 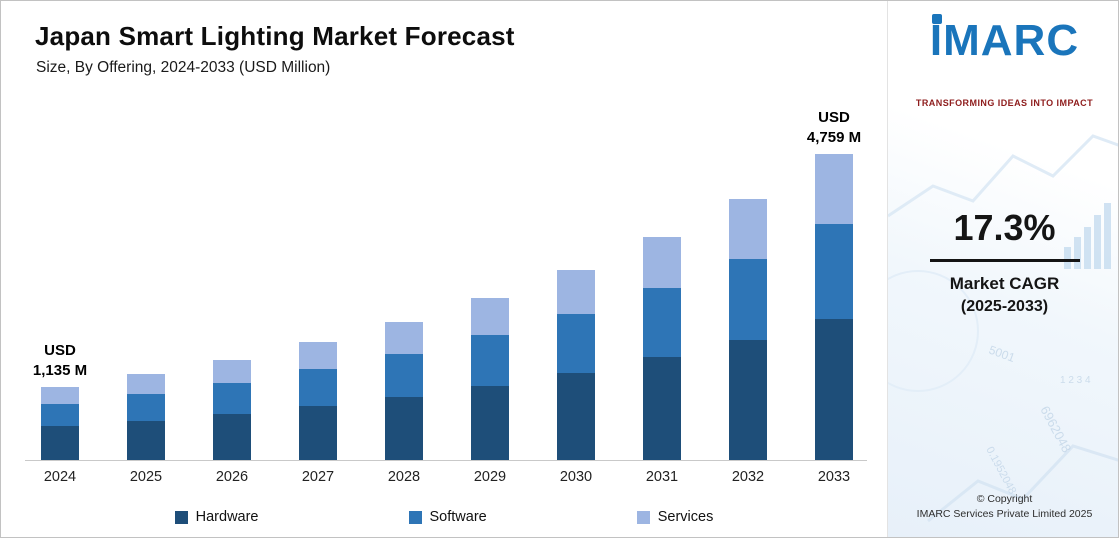 I want to click on annotation-2024: USD 1,135 M, so click(x=60, y=360).